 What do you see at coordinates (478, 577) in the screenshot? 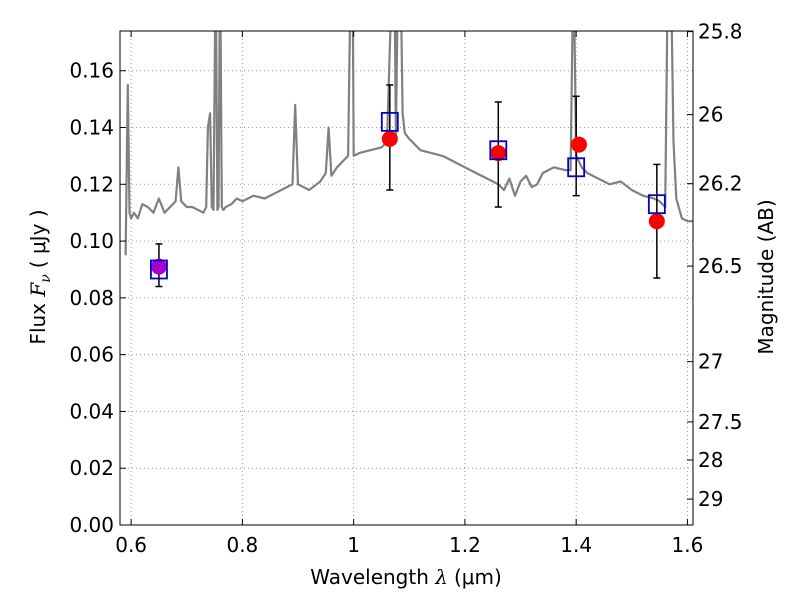
I see `x-axis-label-unit: (μm)` at bounding box center [478, 577].